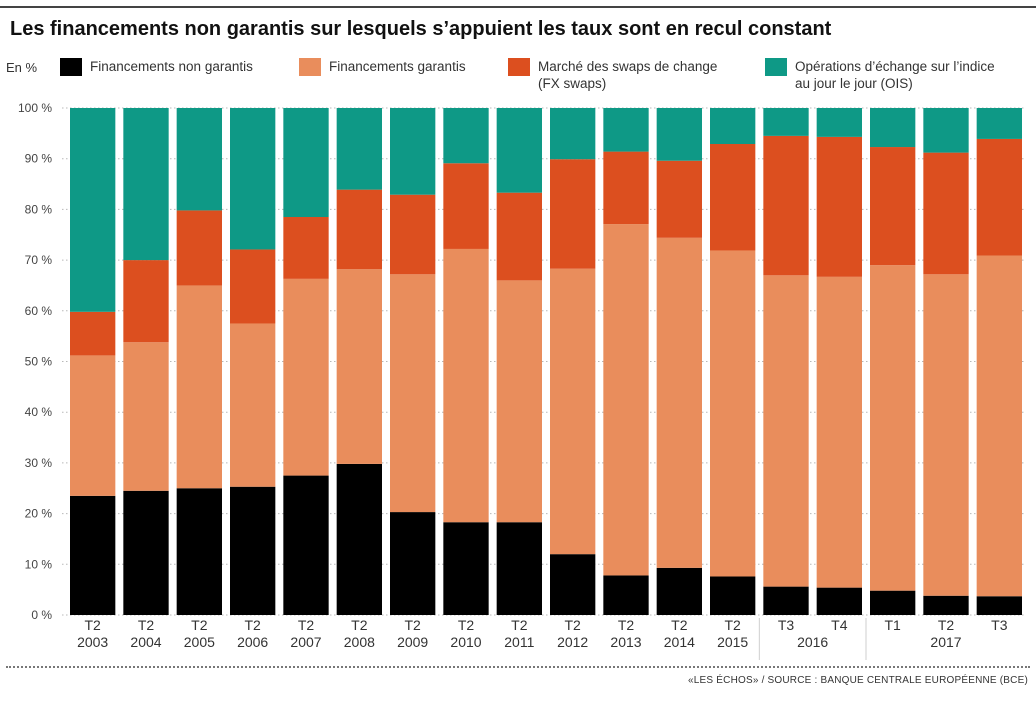 This screenshot has height=701, width=1036. Describe the element at coordinates (945, 642) in the screenshot. I see `x-tick-year: 2017` at that location.